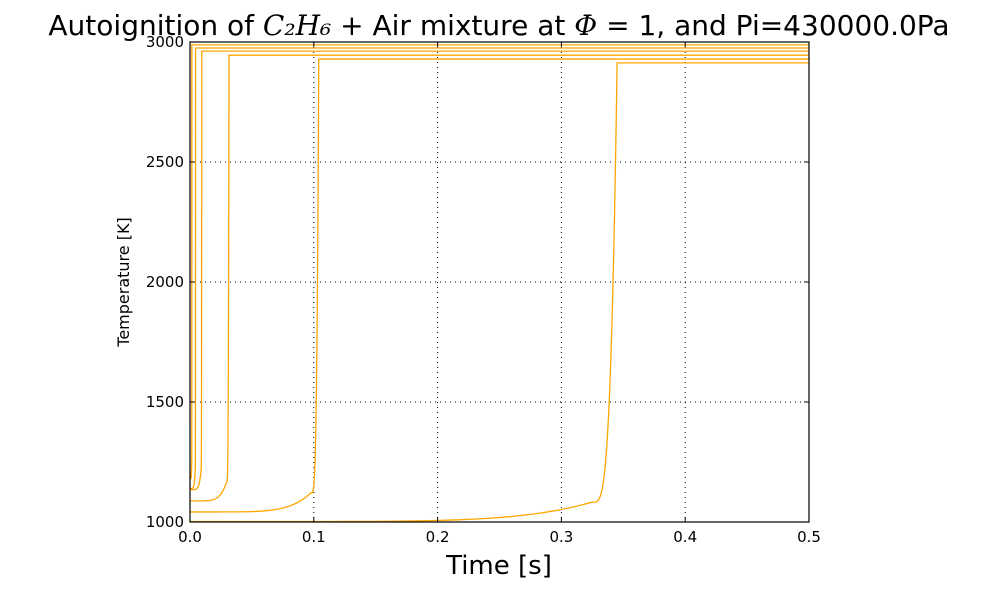 This screenshot has height=590, width=998. What do you see at coordinates (190, 537) in the screenshot?
I see `x-tick-label: 0.0` at bounding box center [190, 537].